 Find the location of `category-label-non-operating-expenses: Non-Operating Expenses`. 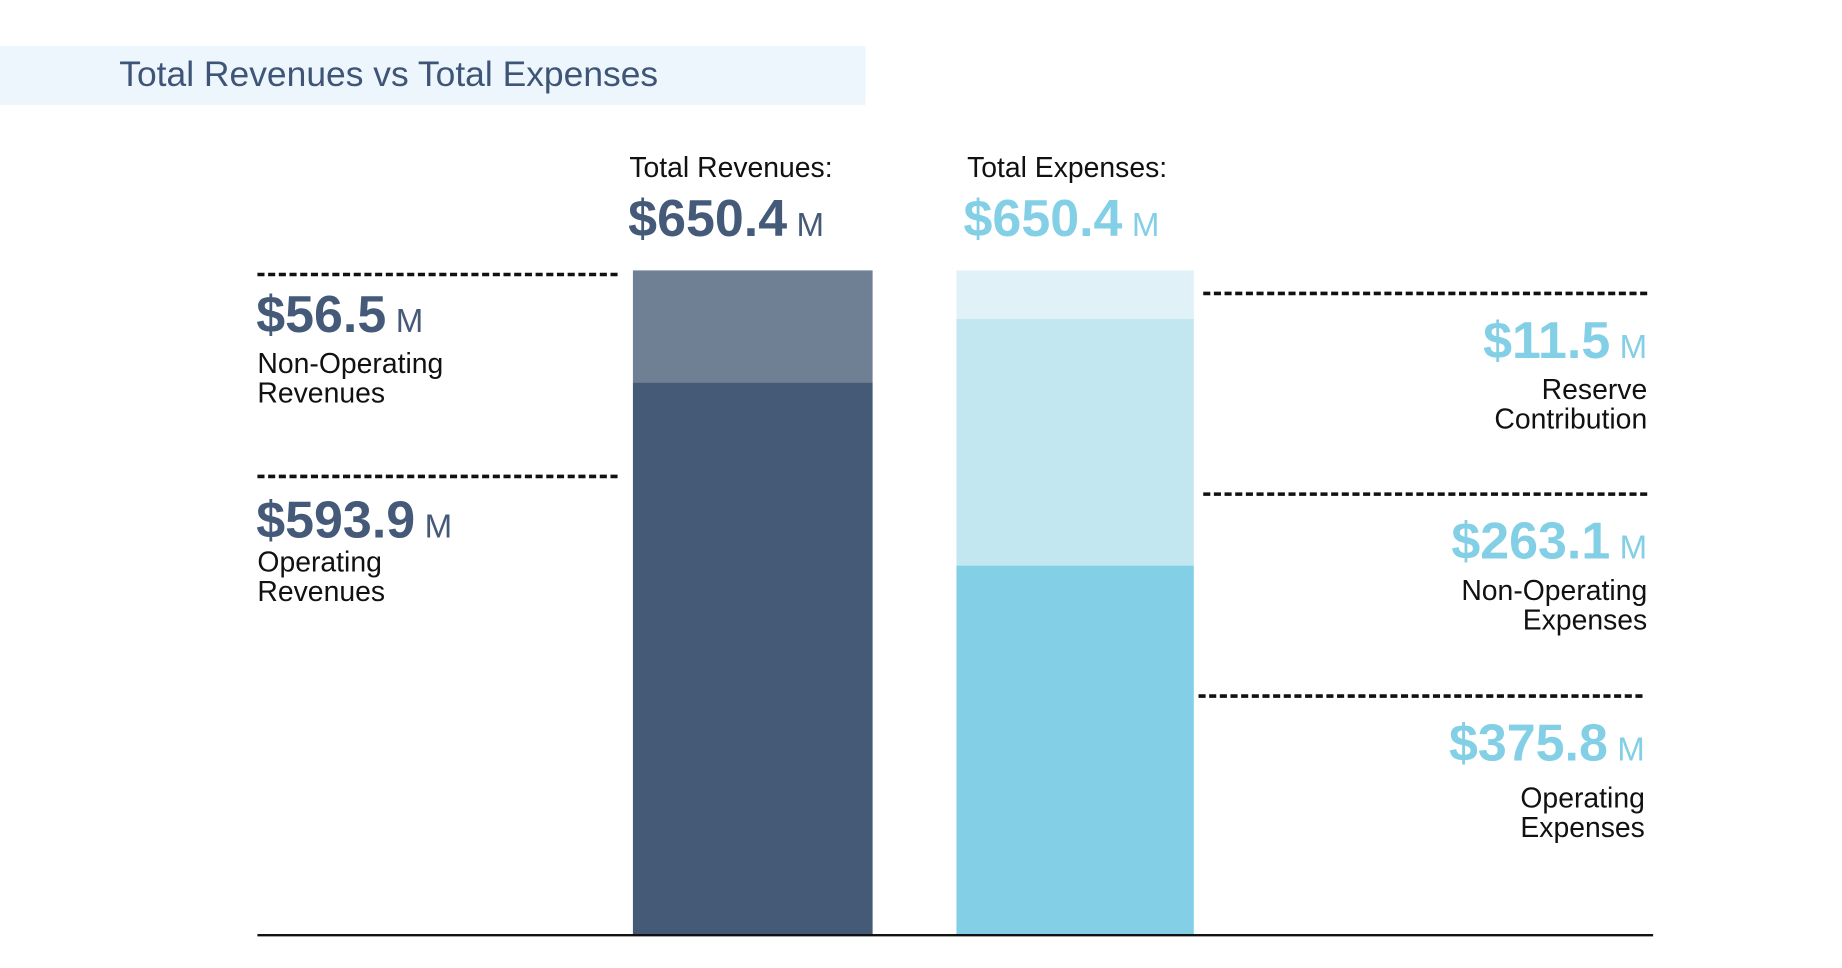

category-label-non-operating-expenses: Non-Operating Expenses is located at coordinates (1554, 605).